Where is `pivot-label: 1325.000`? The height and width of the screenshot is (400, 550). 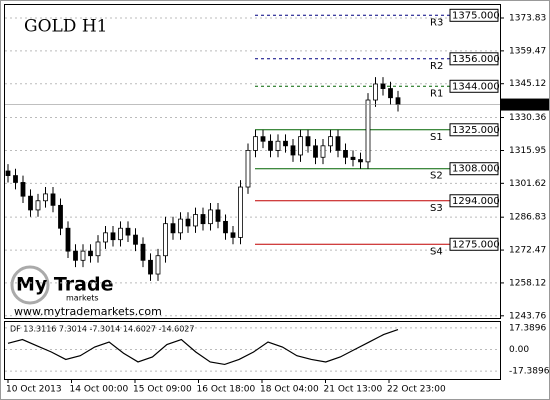
pivot-label: 1325.000 is located at coordinates (476, 130).